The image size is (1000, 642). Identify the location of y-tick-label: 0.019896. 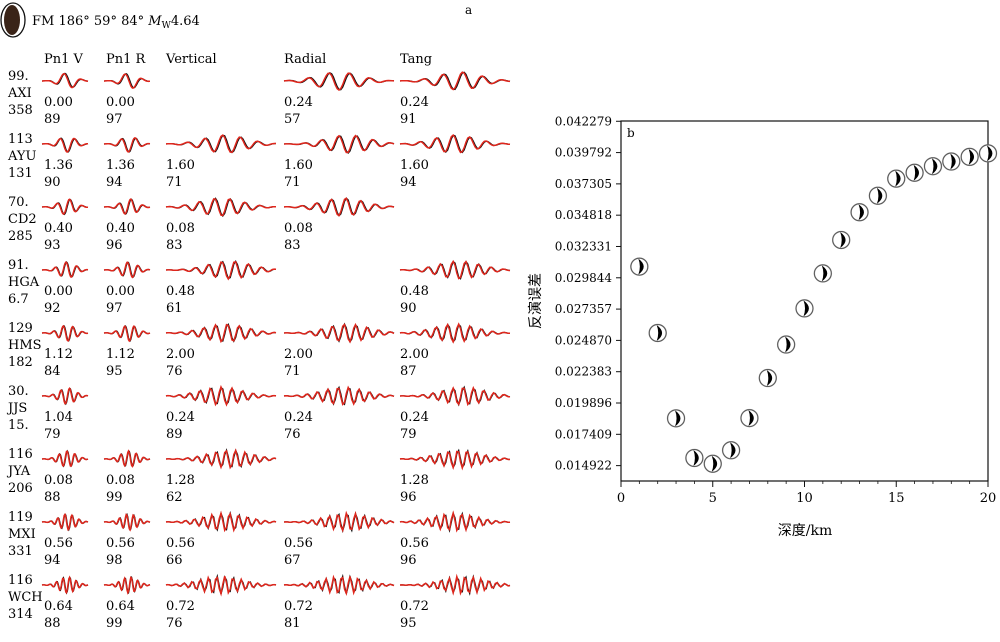
(583, 403).